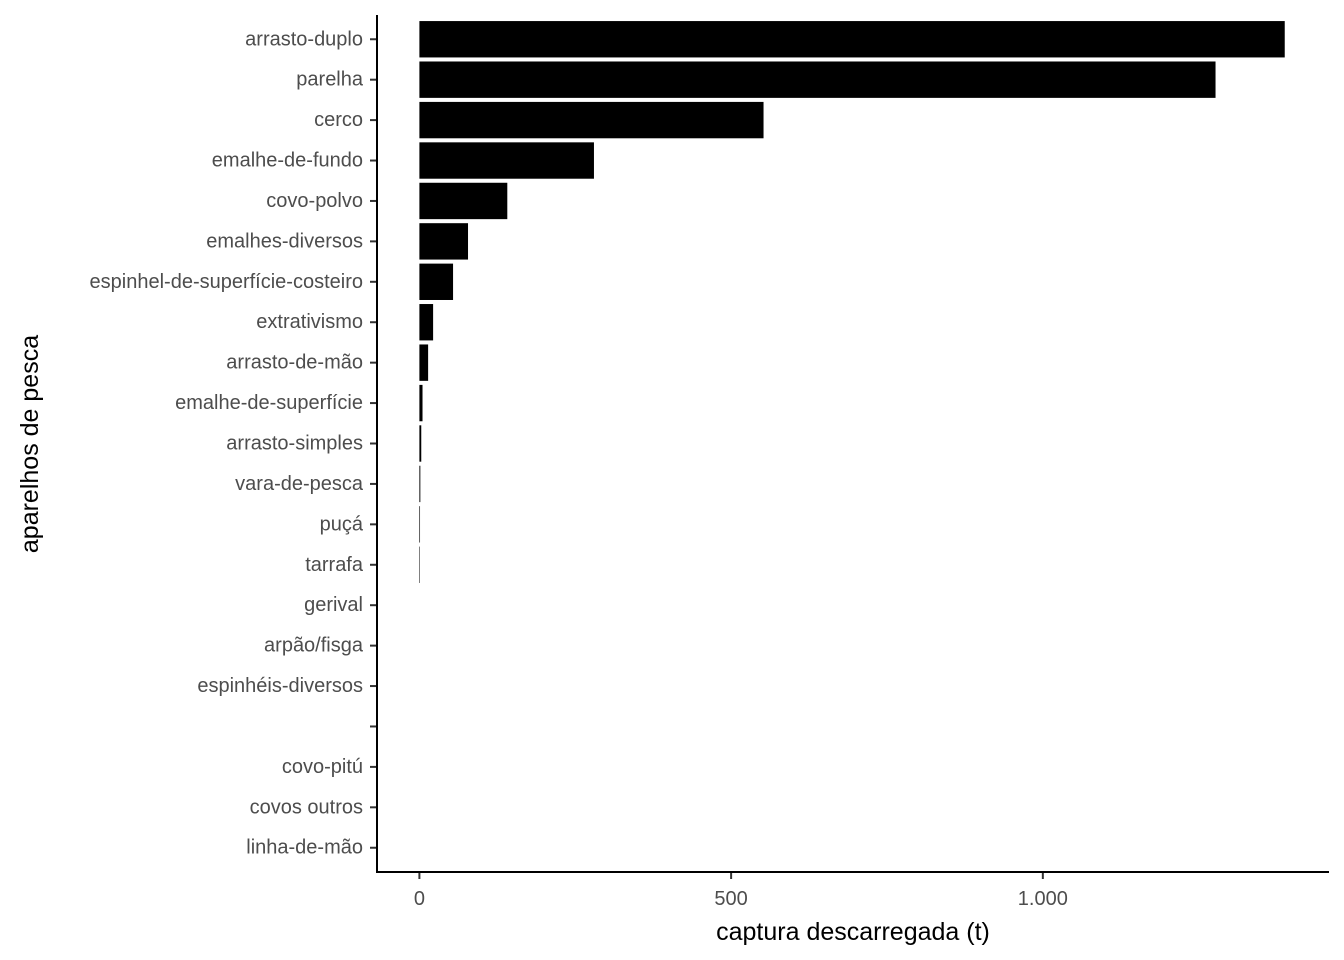 This screenshot has width=1344, height=960. Describe the element at coordinates (338, 120) in the screenshot. I see `y-tick-label: cerco` at that location.